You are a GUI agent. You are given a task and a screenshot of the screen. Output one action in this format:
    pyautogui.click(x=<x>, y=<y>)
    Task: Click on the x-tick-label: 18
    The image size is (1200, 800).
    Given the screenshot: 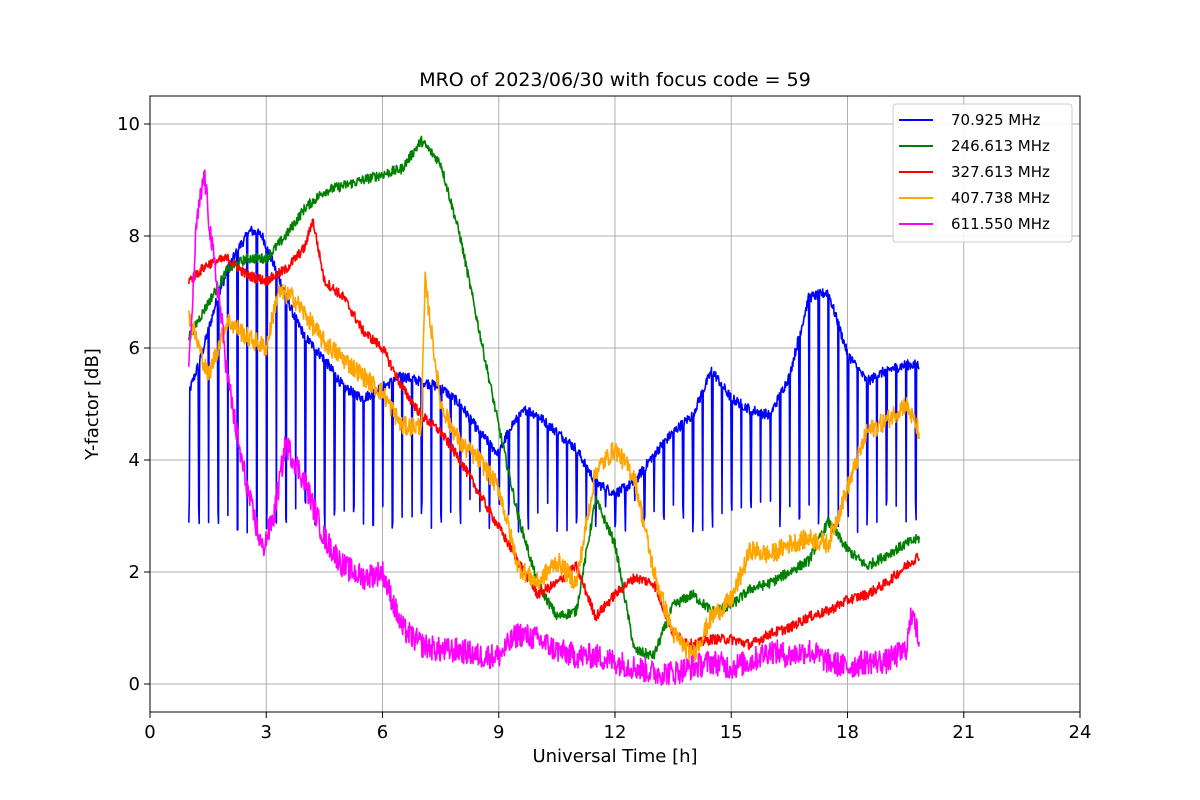 What is the action you would take?
    pyautogui.click(x=847, y=732)
    